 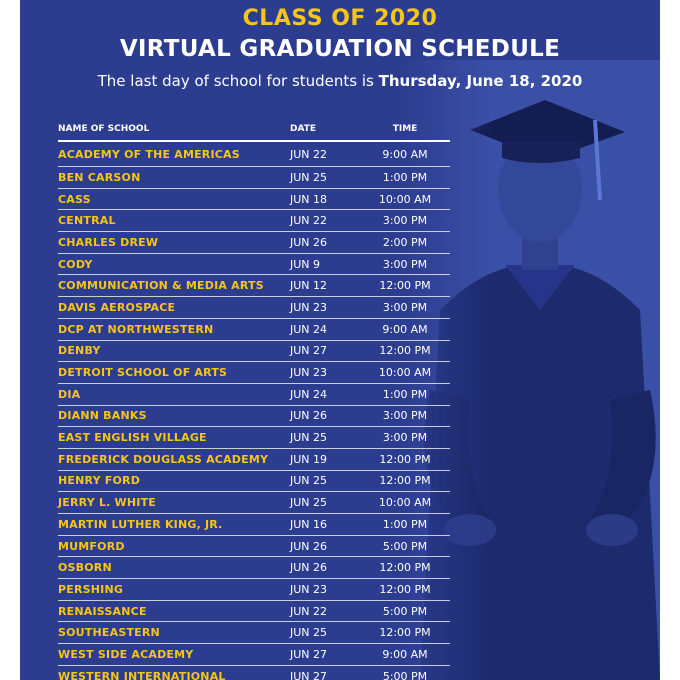 What do you see at coordinates (254, 373) in the screenshot?
I see `table-row: DETROIT SCHOOL OF ARTS JUN 23 10:00 AM` at bounding box center [254, 373].